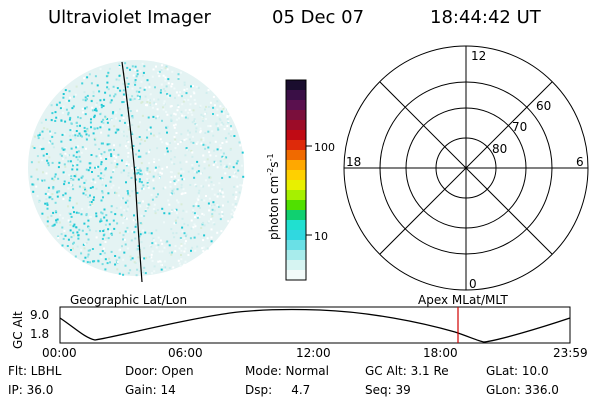 Image resolution: width=600 pixels, height=400 pixels. Describe the element at coordinates (570, 353) in the screenshot. I see `x-tick-2359: 23:59` at that location.